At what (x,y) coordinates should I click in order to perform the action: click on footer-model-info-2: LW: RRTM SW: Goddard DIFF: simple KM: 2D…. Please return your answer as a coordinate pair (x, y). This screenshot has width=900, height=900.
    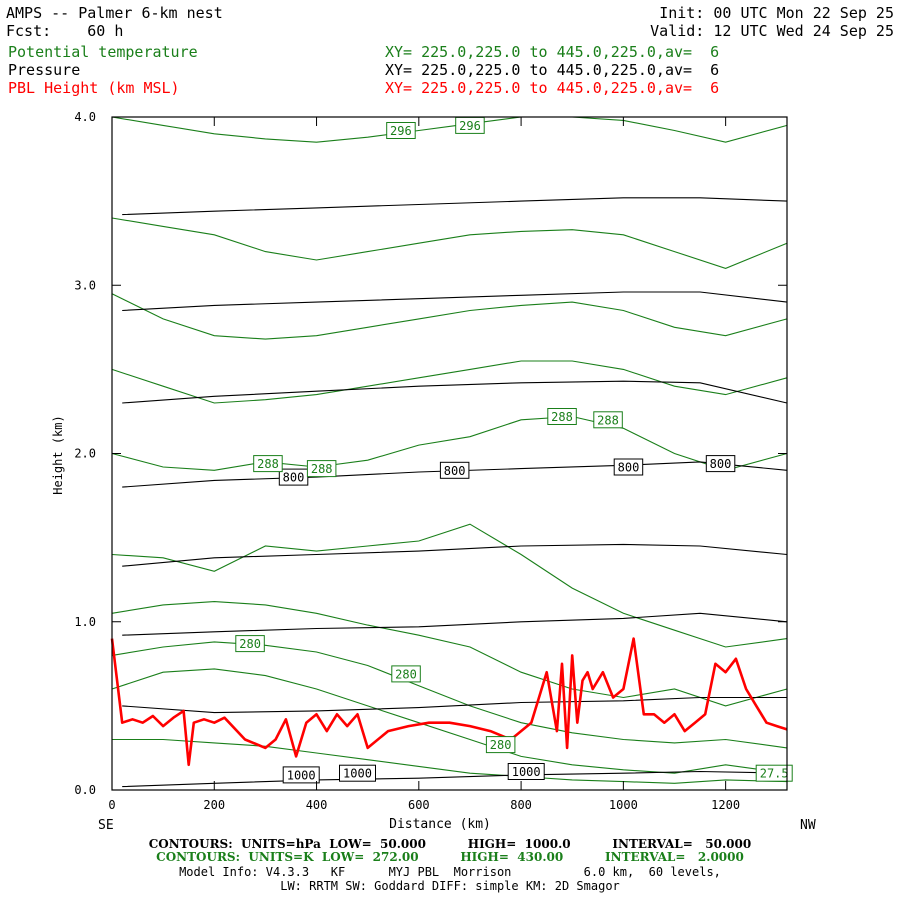
    Looking at the image, I should click on (450, 886).